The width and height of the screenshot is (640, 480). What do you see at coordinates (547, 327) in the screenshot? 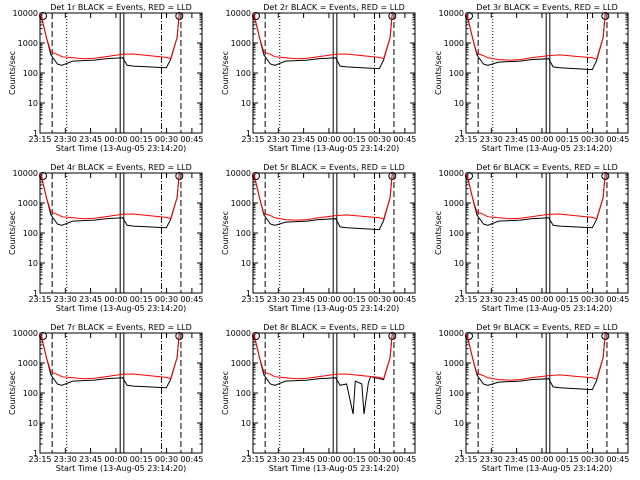
I see `chart-title: Det 9r BLACK = Events, RED = LLD` at bounding box center [547, 327].